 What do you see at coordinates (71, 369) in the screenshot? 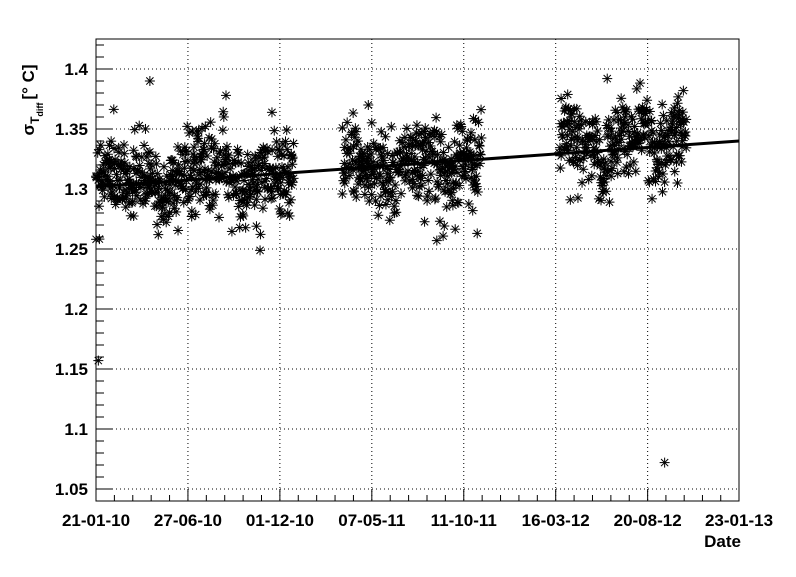
I see `y-tick-label: 1.15` at bounding box center [71, 369].